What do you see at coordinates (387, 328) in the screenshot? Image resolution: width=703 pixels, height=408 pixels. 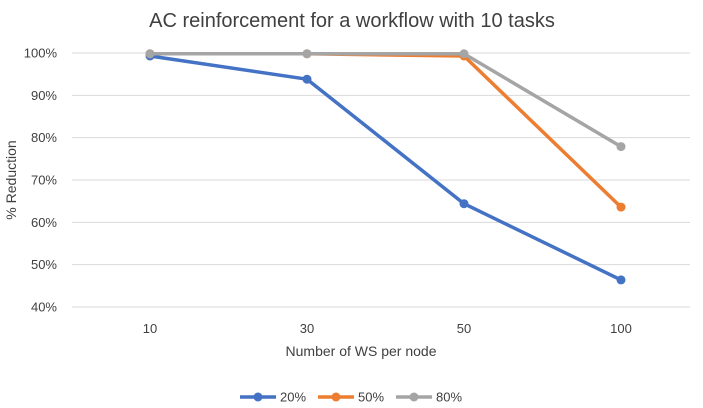 I see `x-axis-ticks: 10 30 50 100` at bounding box center [387, 328].